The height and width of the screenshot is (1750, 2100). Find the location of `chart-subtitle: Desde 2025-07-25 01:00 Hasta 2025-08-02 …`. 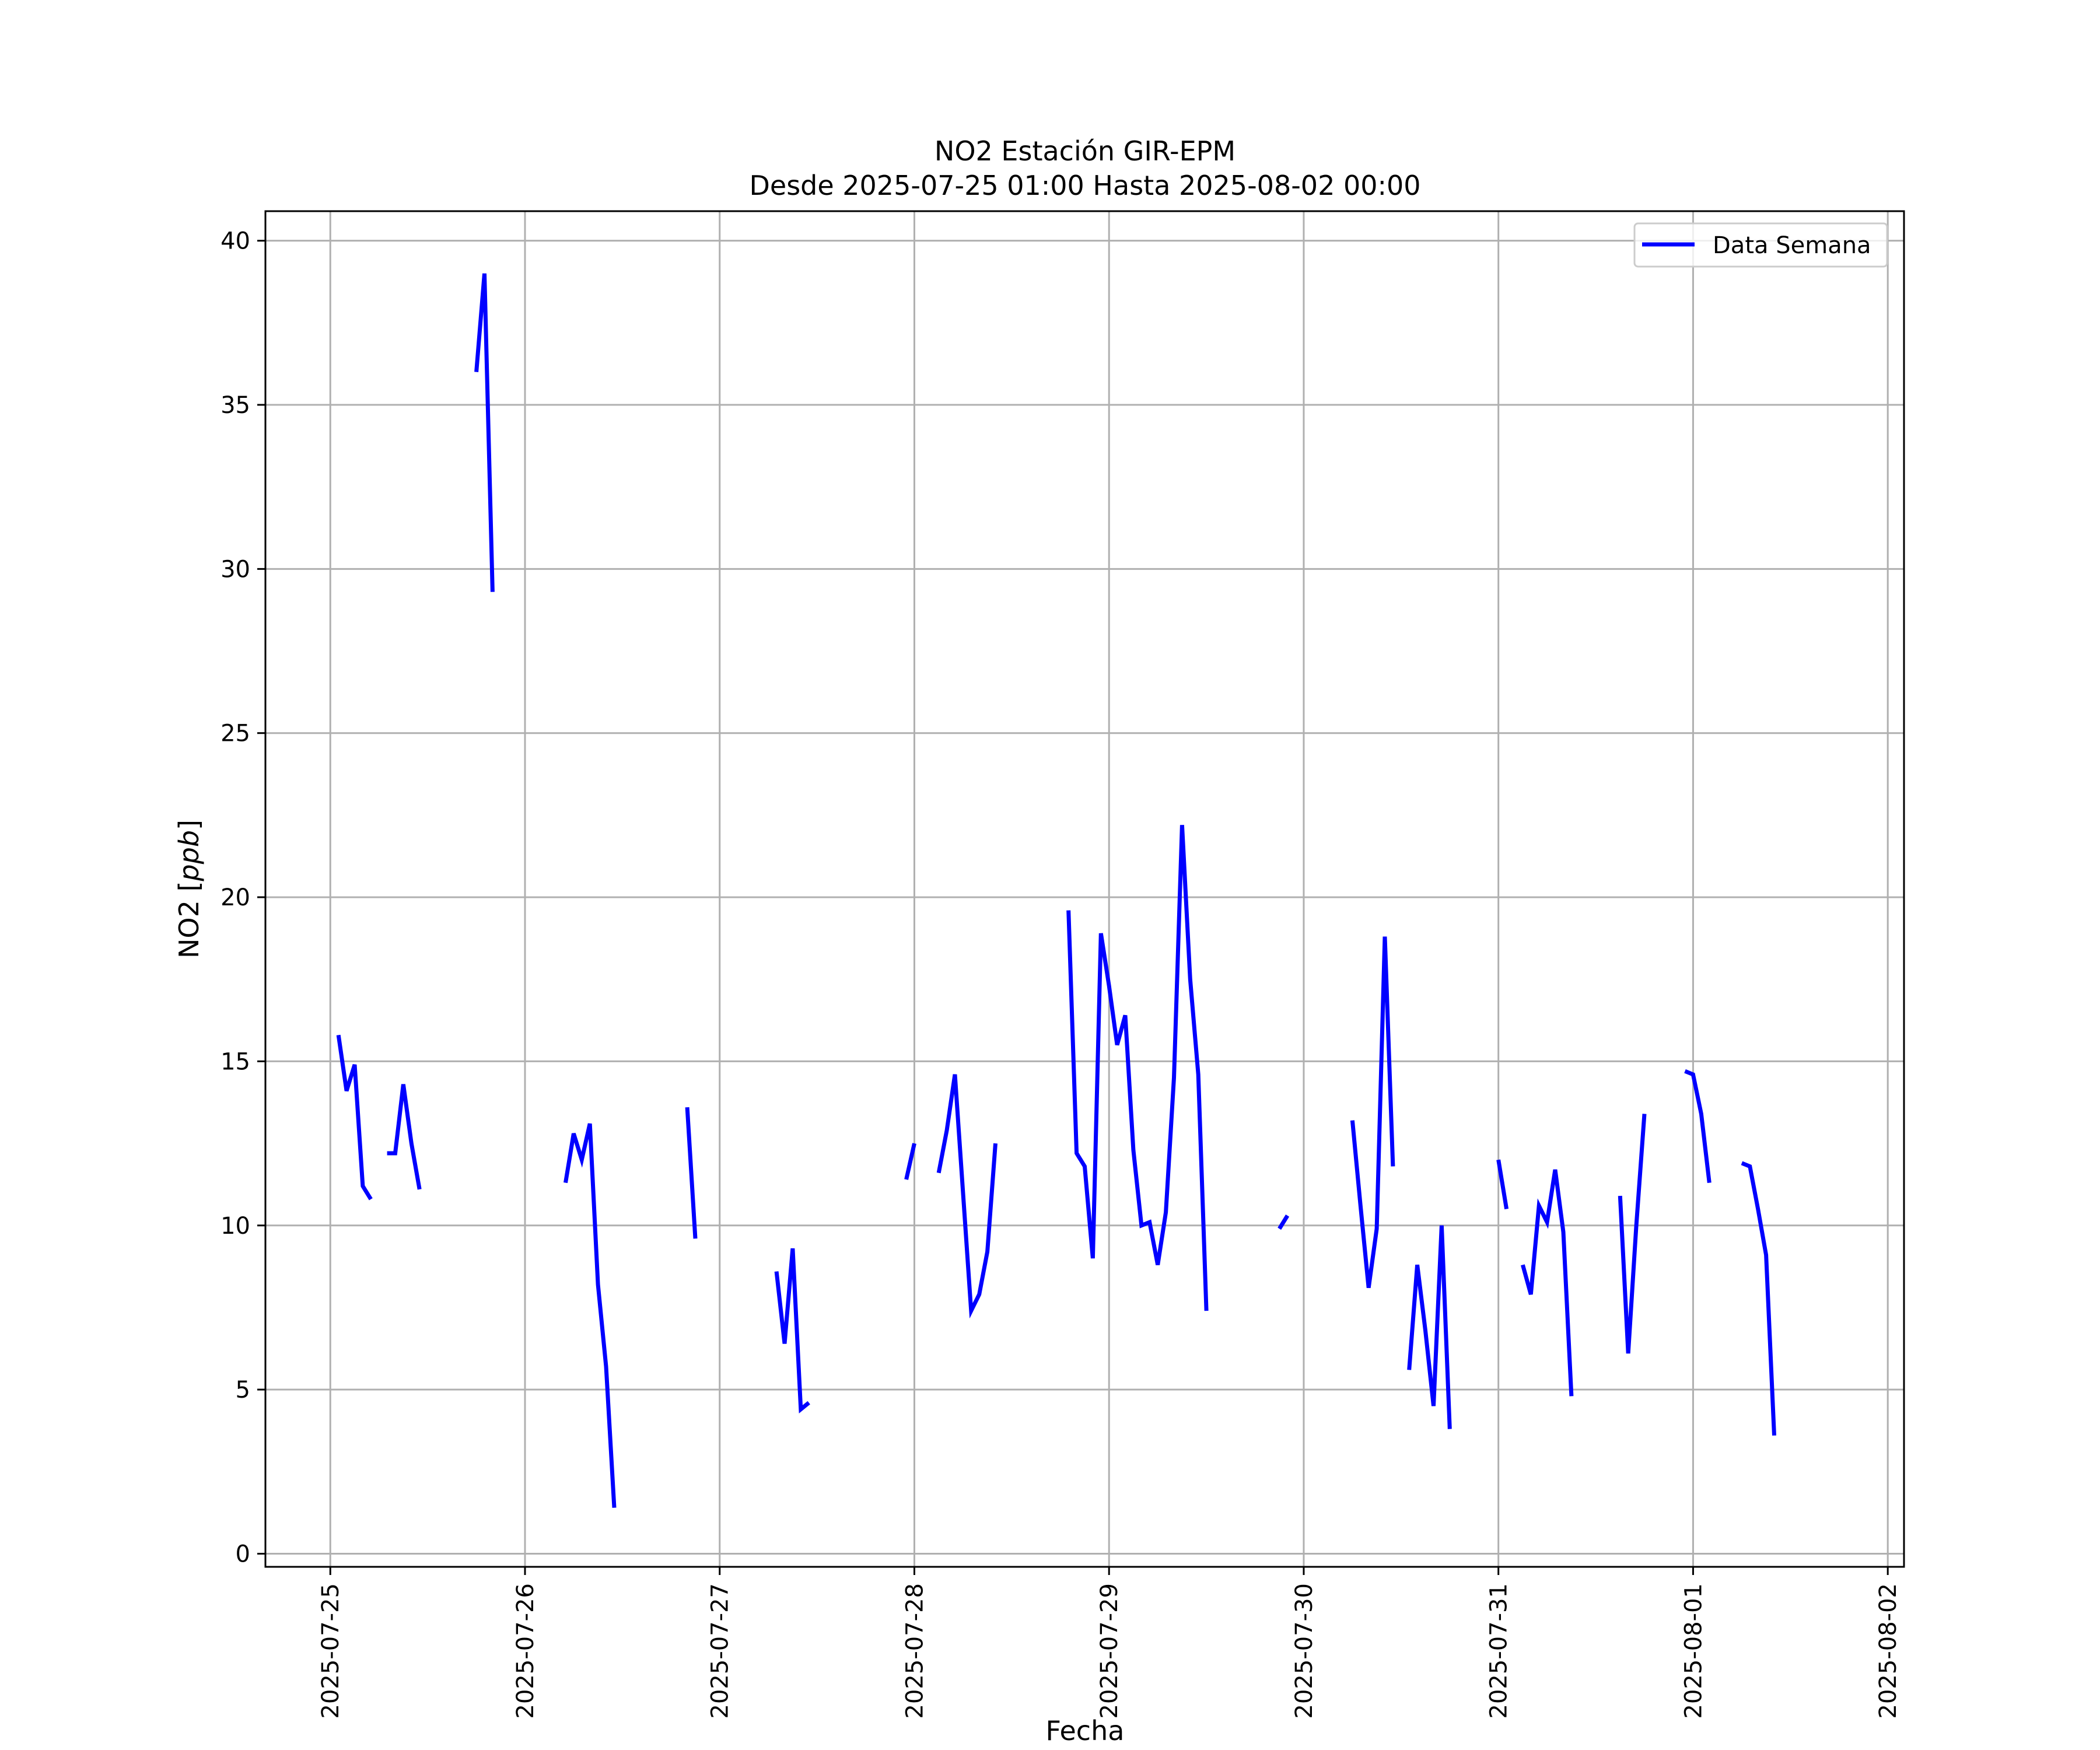

chart-subtitle: Desde 2025-07-25 01:00 Hasta 2025-08-02 … is located at coordinates (1084, 185).